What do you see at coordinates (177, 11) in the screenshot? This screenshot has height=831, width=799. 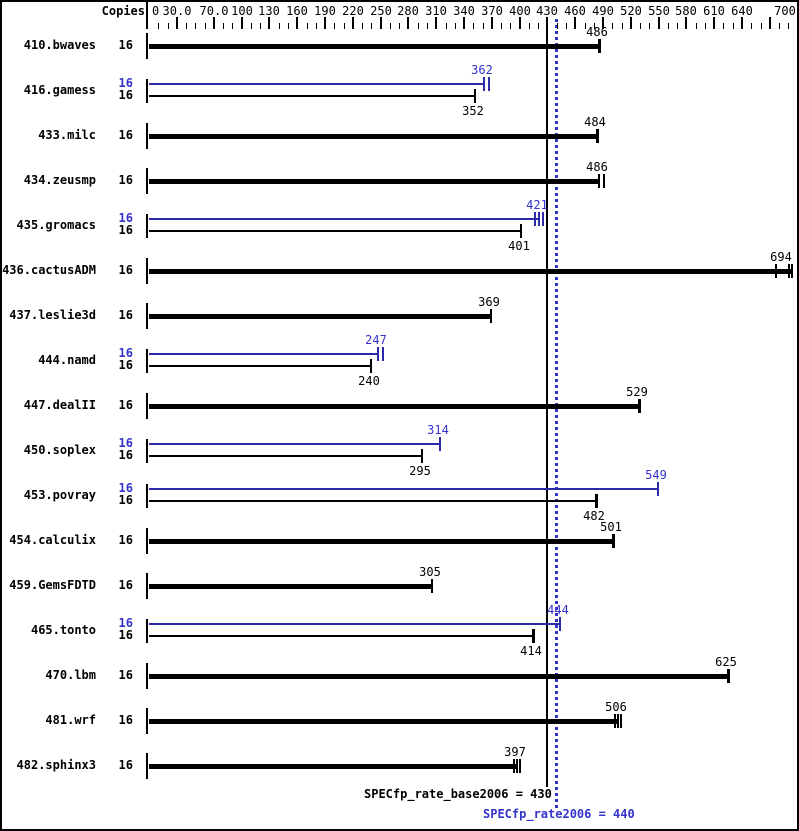 I see `axis-tick-label: 30.0` at bounding box center [177, 11].